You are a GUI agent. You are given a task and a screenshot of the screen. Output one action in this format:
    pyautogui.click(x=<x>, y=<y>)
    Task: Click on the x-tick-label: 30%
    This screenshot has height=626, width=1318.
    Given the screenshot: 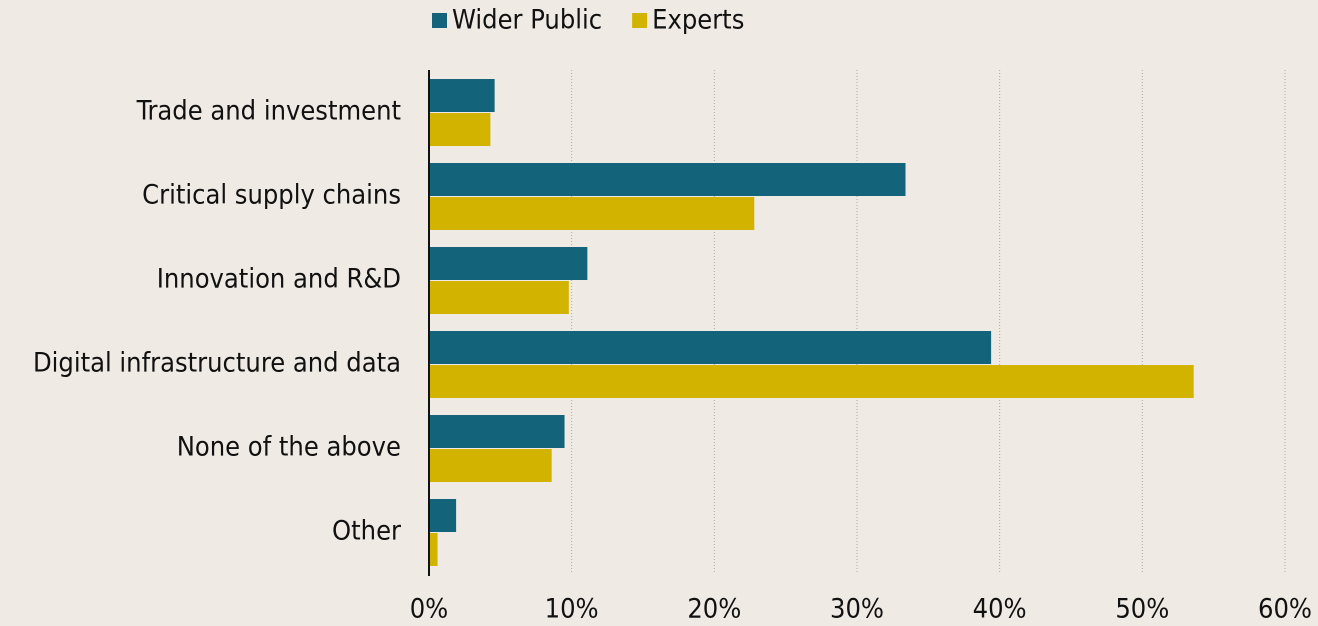 What is the action you would take?
    pyautogui.click(x=857, y=609)
    